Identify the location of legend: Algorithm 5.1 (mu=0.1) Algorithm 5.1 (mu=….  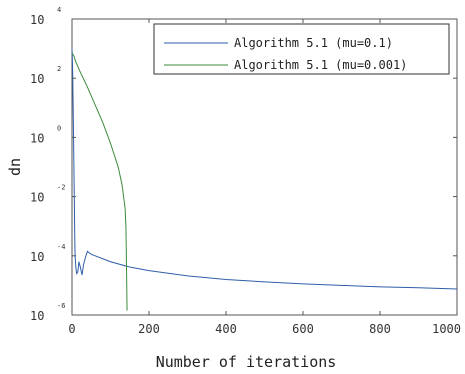
(301, 49).